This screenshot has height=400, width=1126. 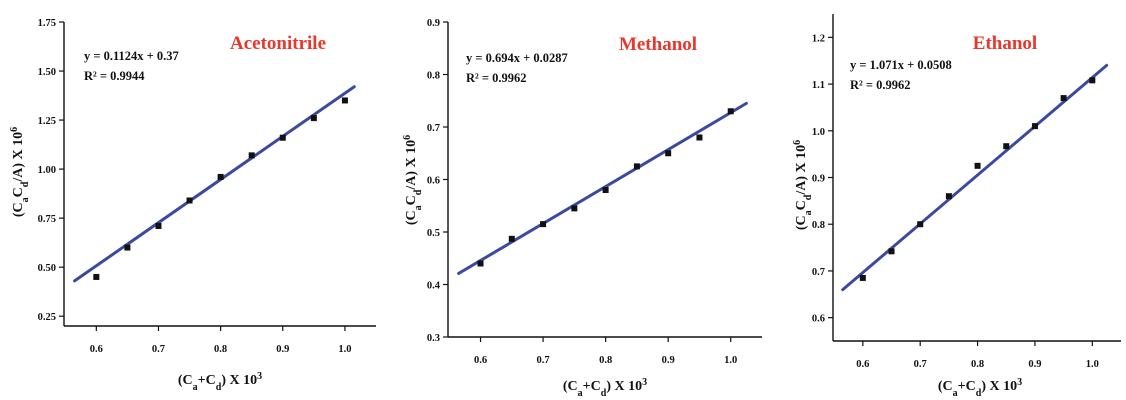 What do you see at coordinates (131, 56) in the screenshot?
I see `regression-equation: y = 0.1124x + 0.37` at bounding box center [131, 56].